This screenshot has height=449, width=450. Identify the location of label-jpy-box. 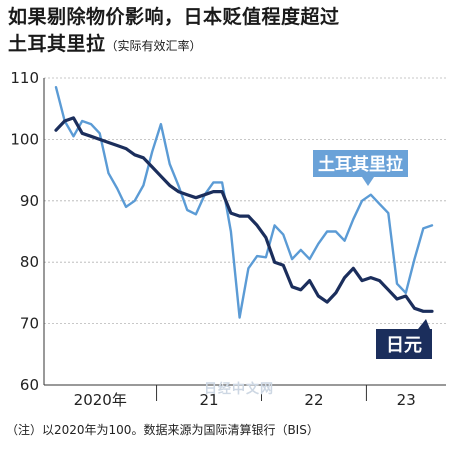
(404, 344).